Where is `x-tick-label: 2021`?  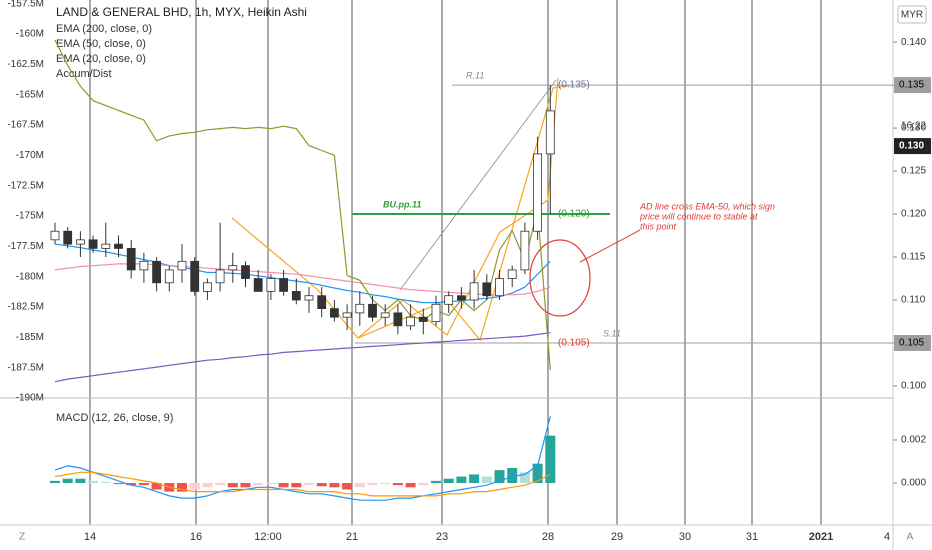 x-tick-label: 2021 is located at coordinates (821, 537).